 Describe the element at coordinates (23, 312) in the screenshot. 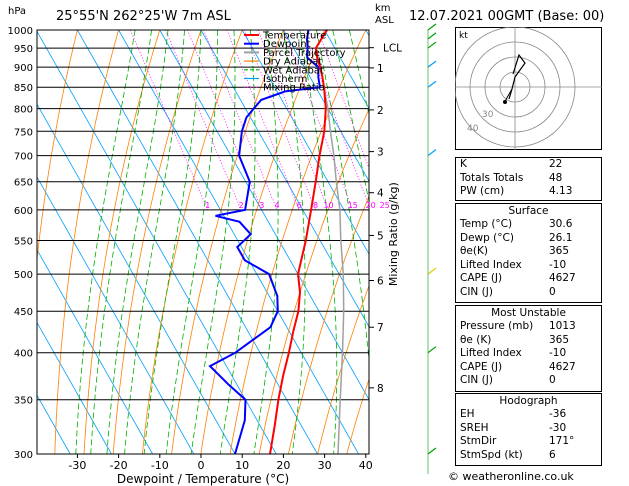

I see `pressure-tick-label: 450` at that location.